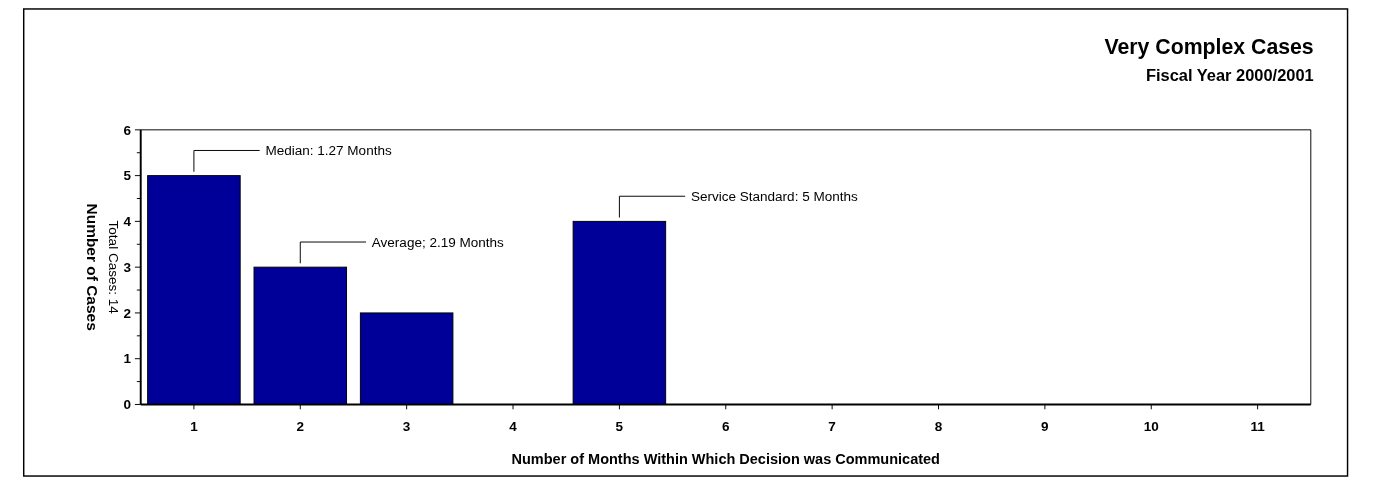  Describe the element at coordinates (406, 426) in the screenshot. I see `x-tick-label: 3` at that location.